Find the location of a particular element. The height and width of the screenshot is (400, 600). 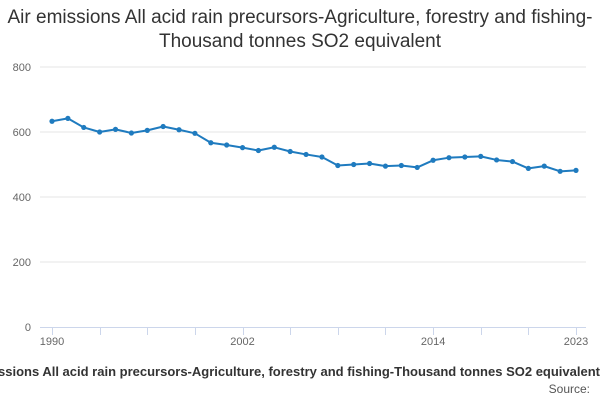

y-tick-label: 0 is located at coordinates (28, 328).